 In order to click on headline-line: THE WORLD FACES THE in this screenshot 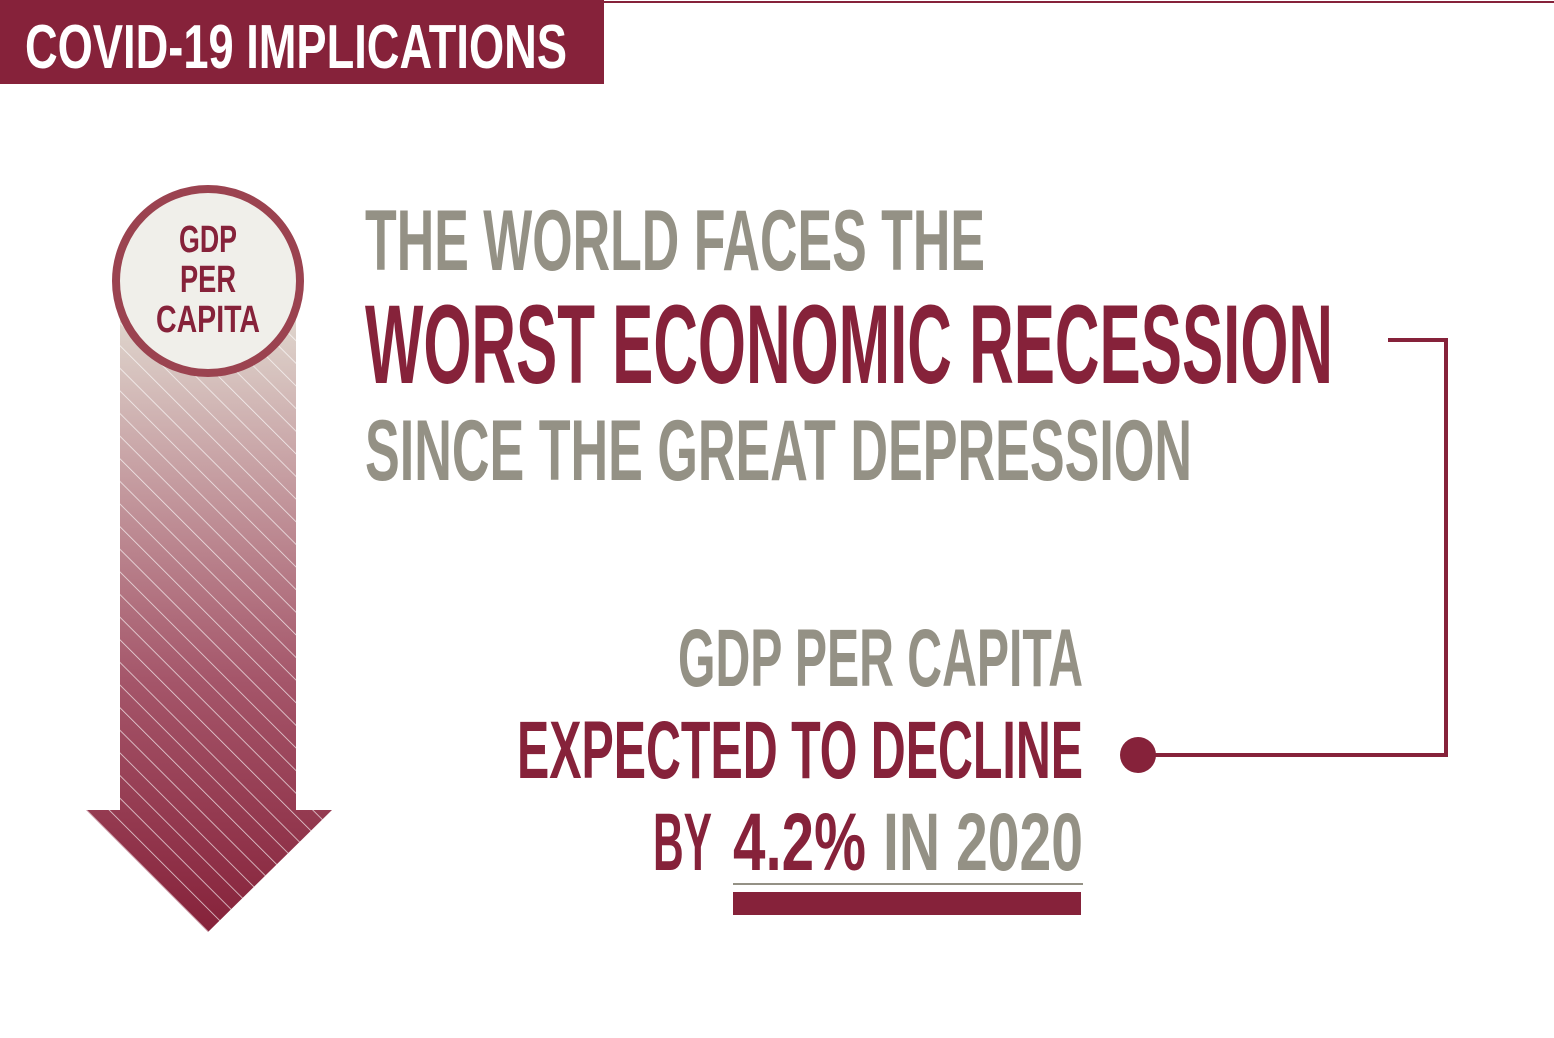, I will do `click(675, 241)`.